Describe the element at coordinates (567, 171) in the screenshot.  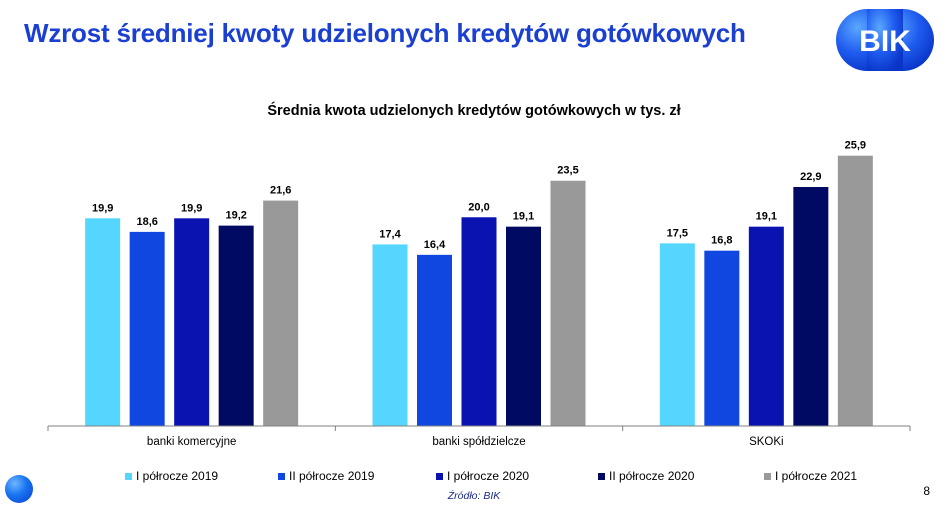
I see `data-label-5-2: 23,5` at that location.